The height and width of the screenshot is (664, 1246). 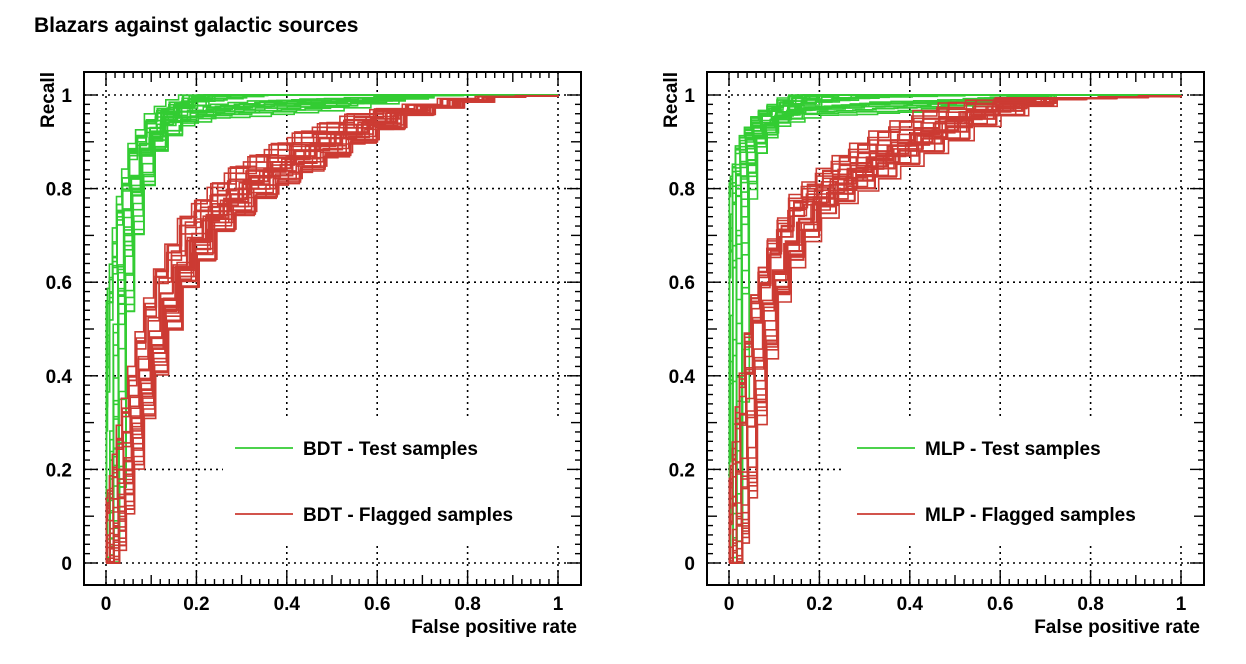 What do you see at coordinates (1030, 515) in the screenshot?
I see `legend-label: MLP - Flagged samples` at bounding box center [1030, 515].